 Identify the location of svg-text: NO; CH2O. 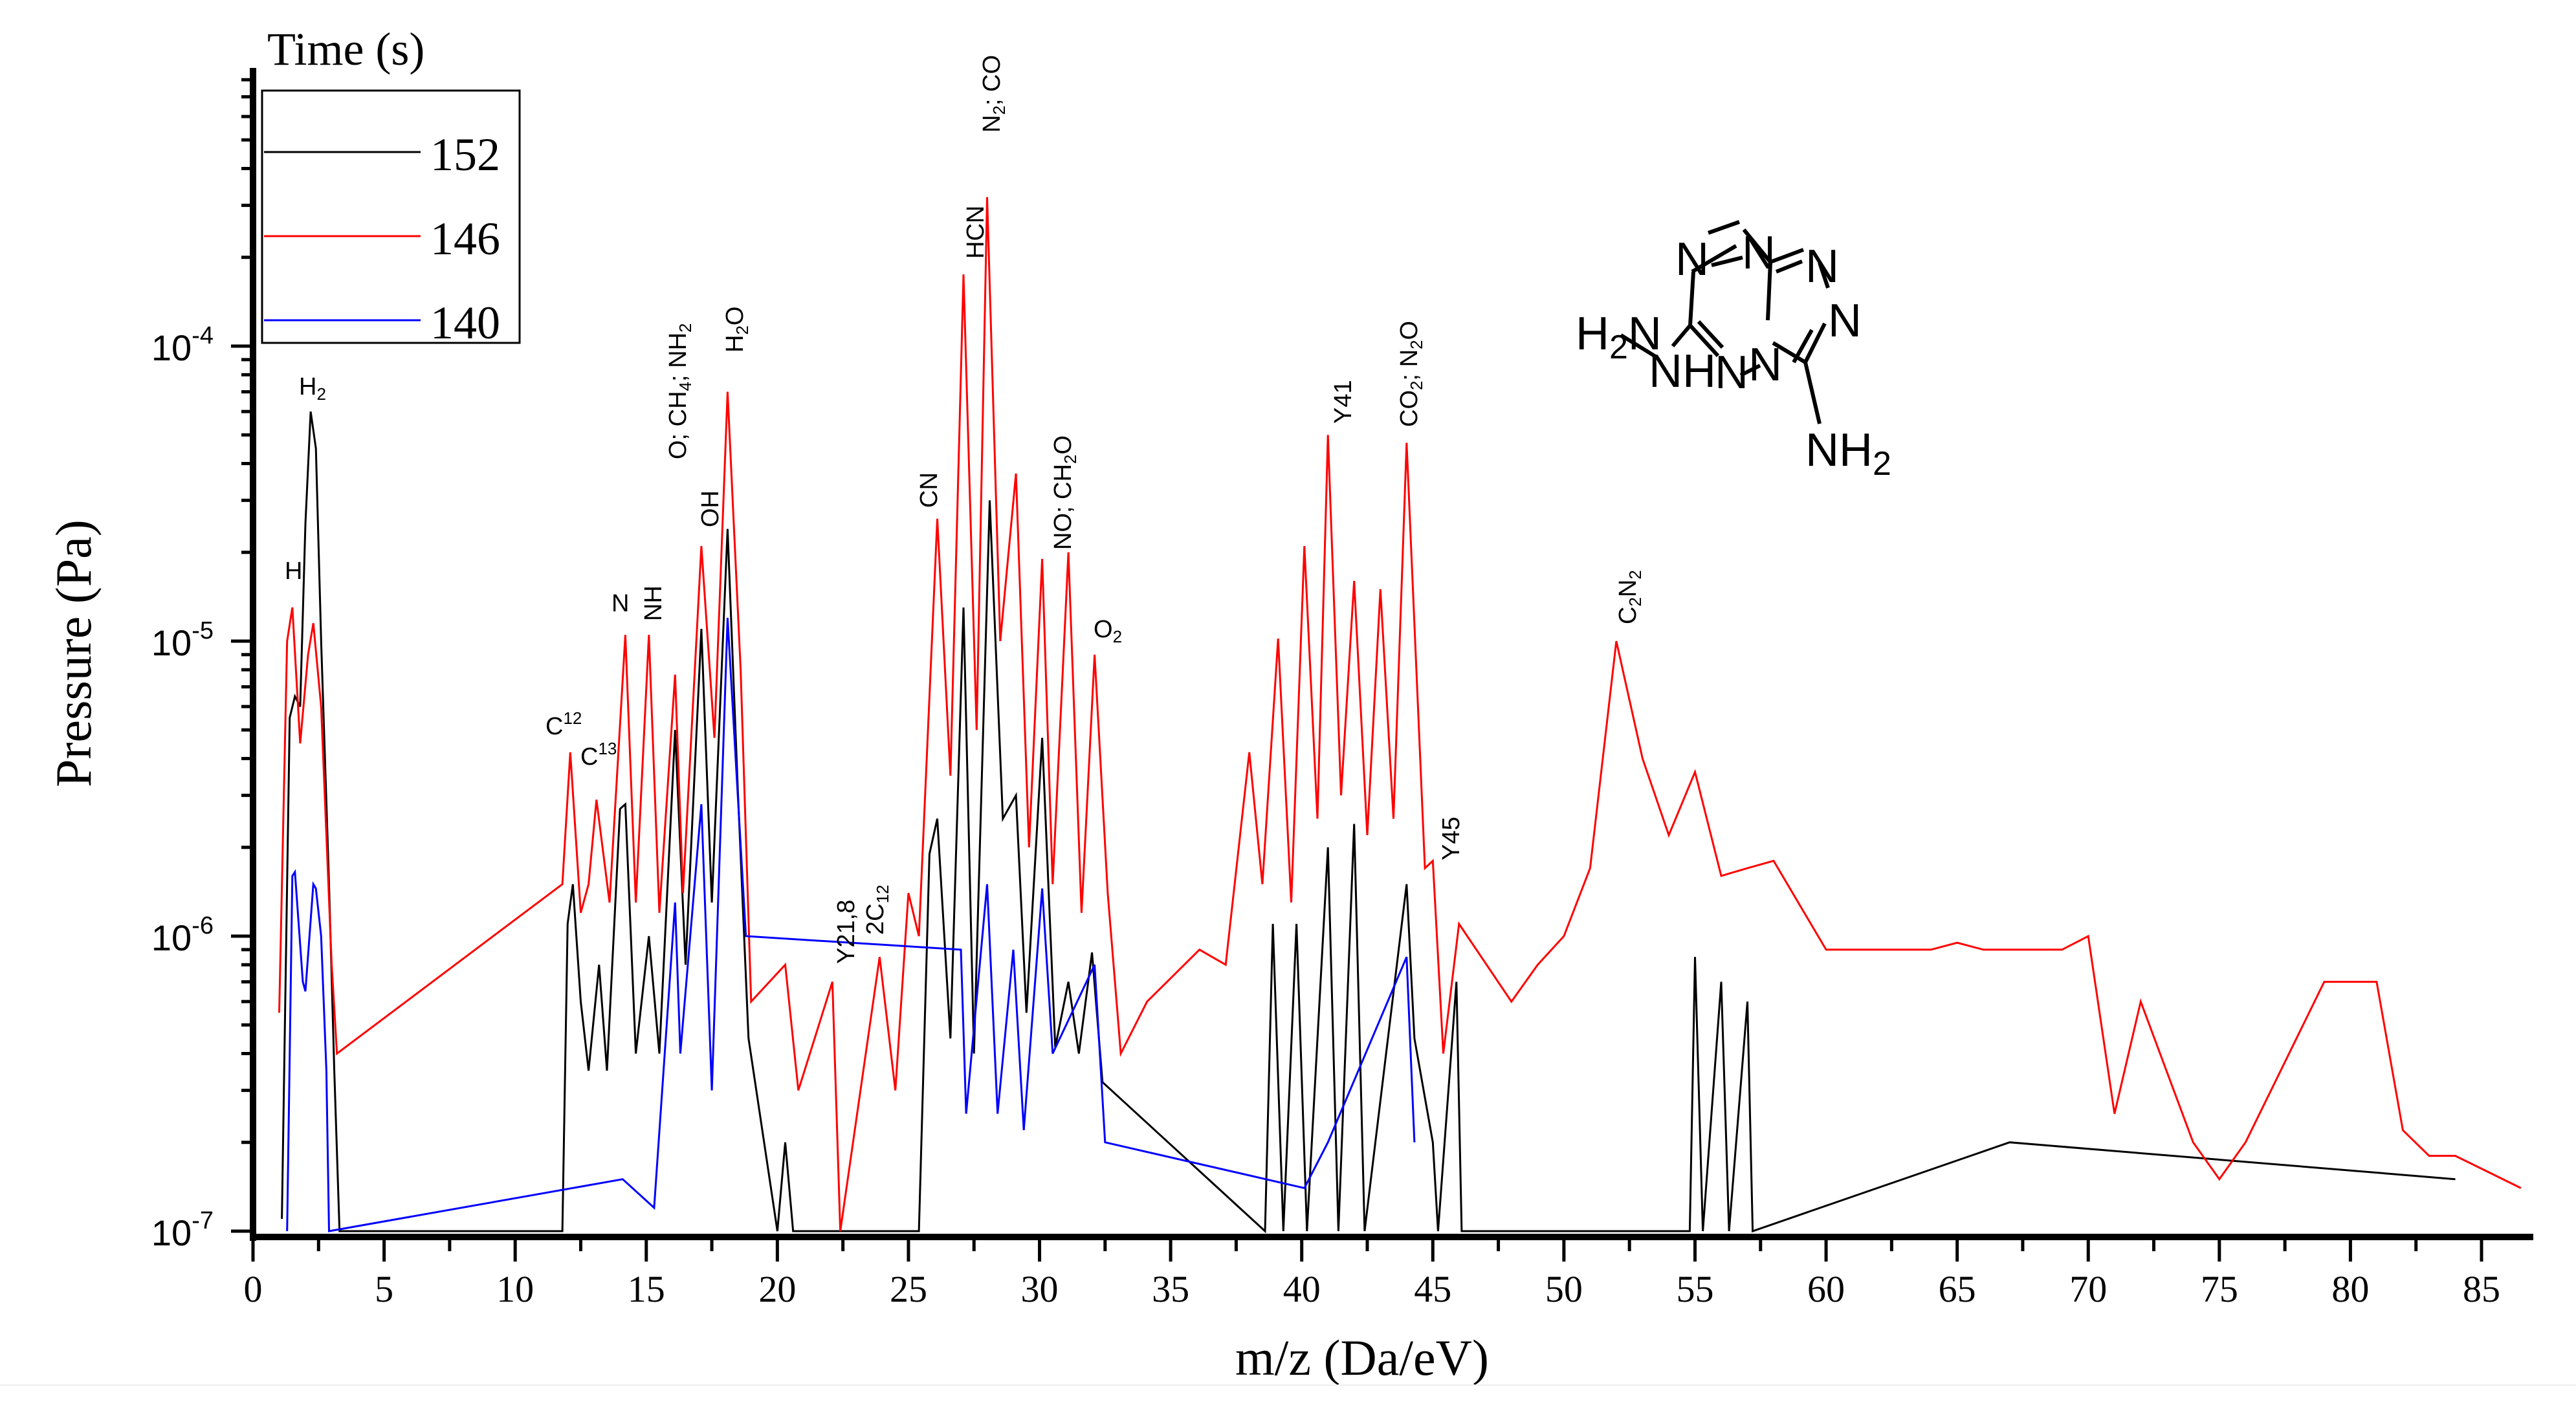
(1065, 492).